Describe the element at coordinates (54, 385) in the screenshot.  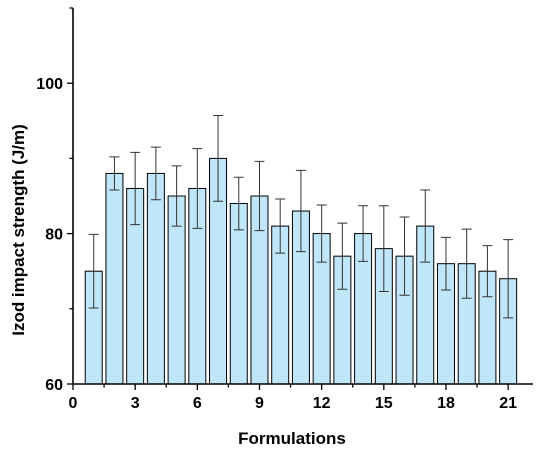
I see `y-tick-label-60: 60` at that location.